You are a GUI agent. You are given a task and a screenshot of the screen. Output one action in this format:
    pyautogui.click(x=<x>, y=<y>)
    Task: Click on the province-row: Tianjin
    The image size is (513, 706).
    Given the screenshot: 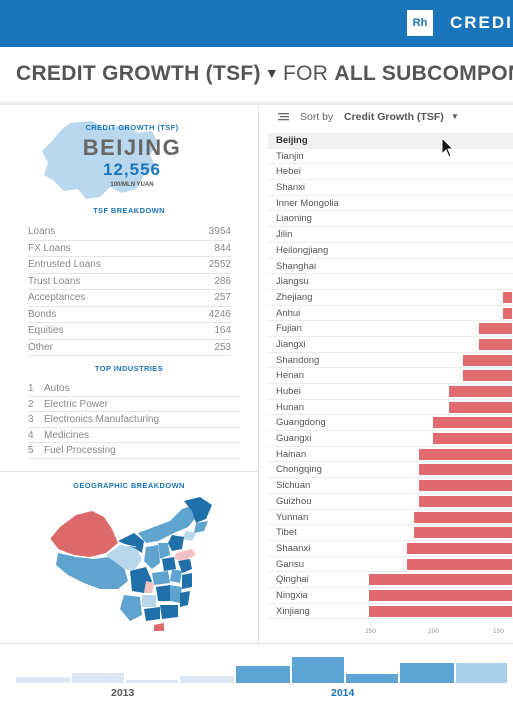 What is the action you would take?
    pyautogui.click(x=390, y=157)
    